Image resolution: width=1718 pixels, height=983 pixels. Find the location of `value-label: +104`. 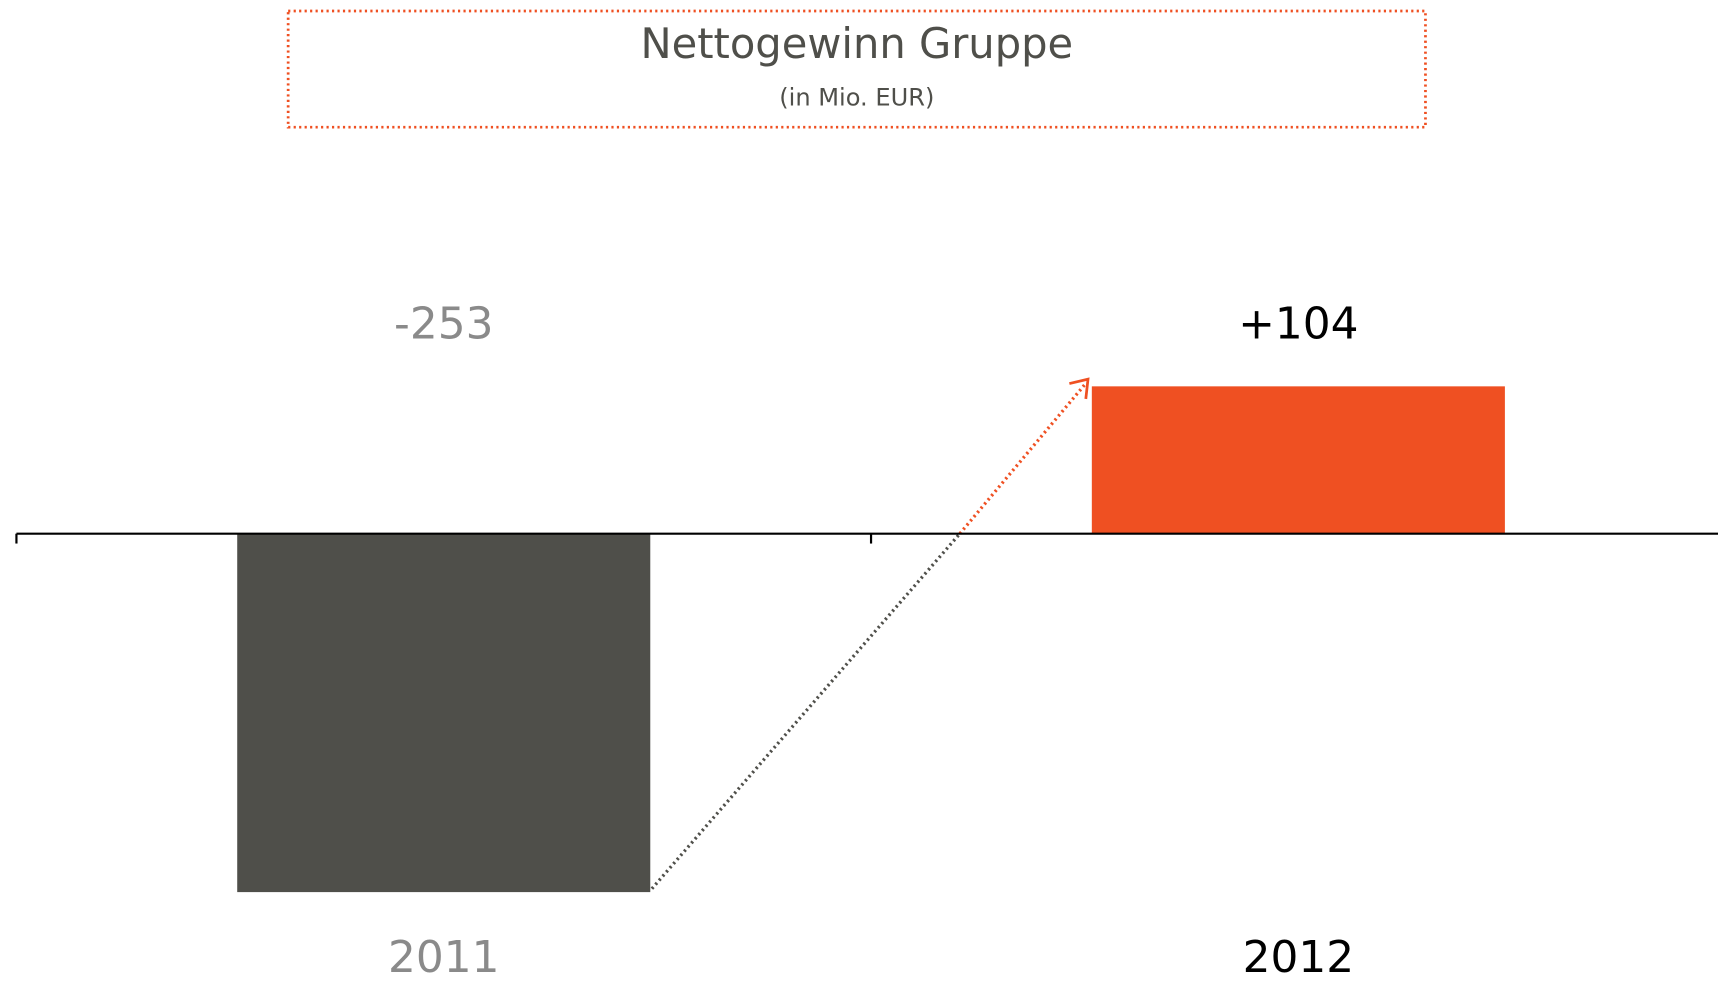

value-label: +104 is located at coordinates (1298, 324).